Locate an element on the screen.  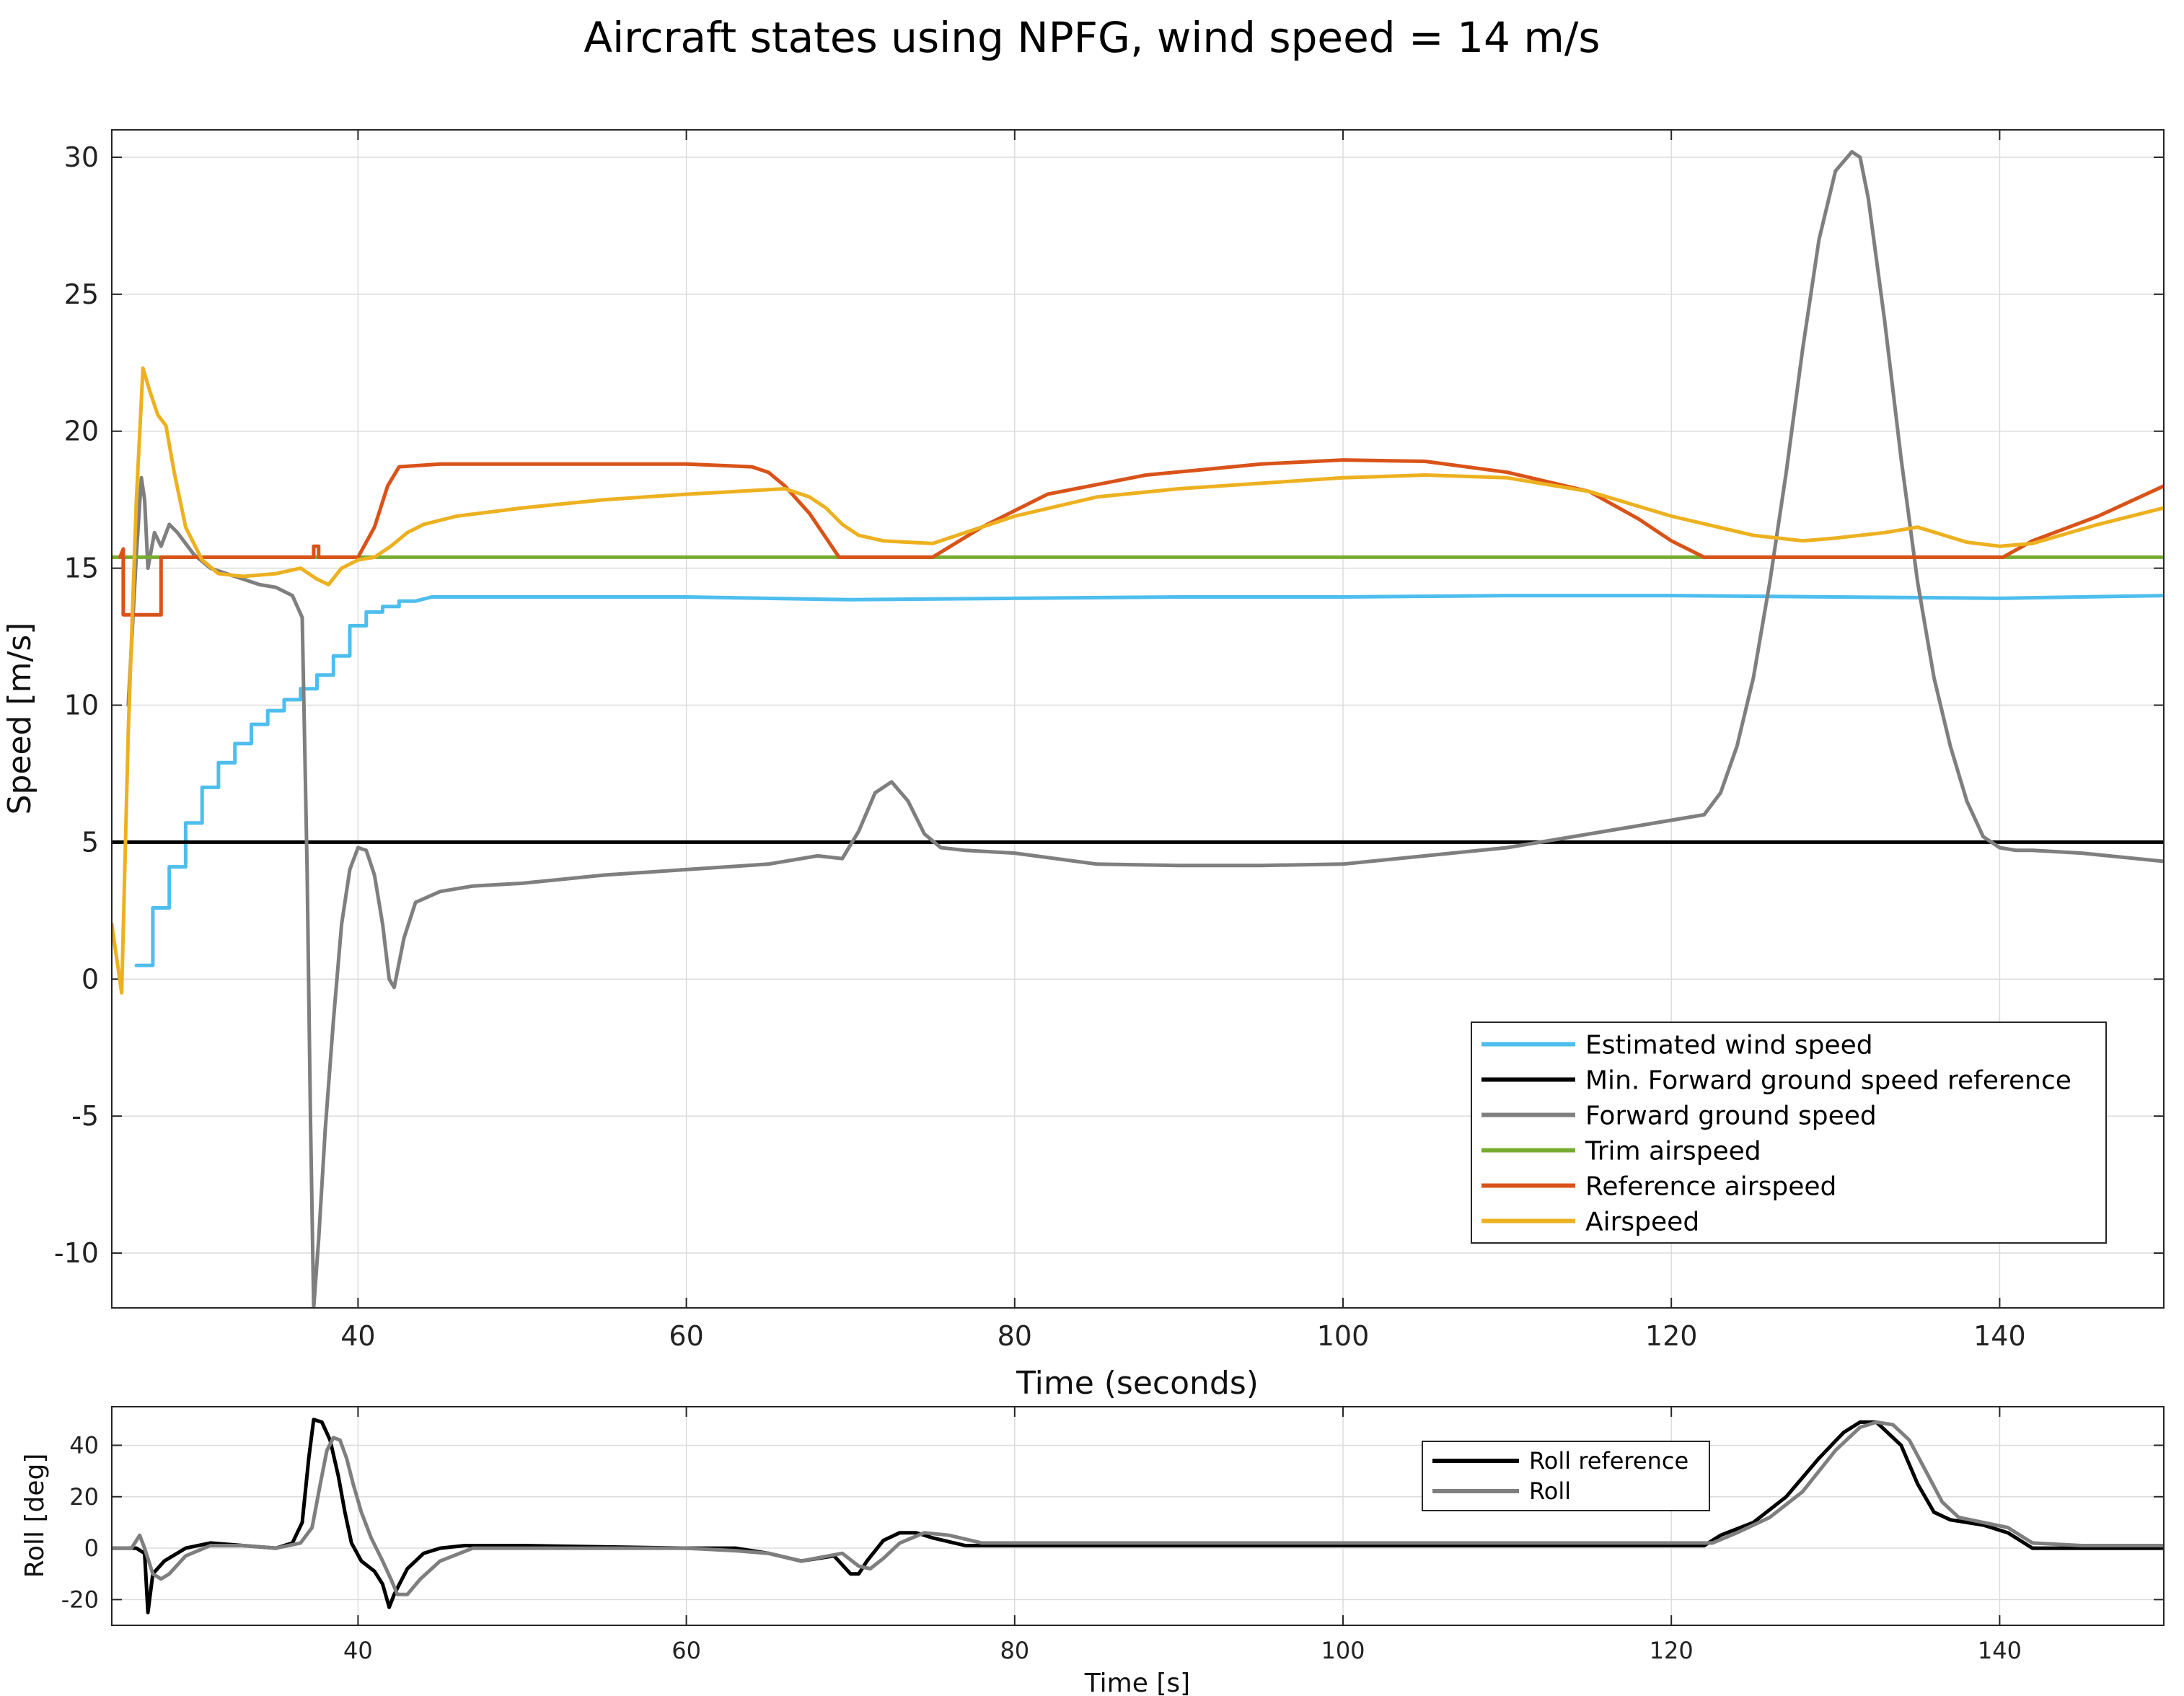
speed-y-axis-label: Speed [m/s] is located at coordinates (19, 719).